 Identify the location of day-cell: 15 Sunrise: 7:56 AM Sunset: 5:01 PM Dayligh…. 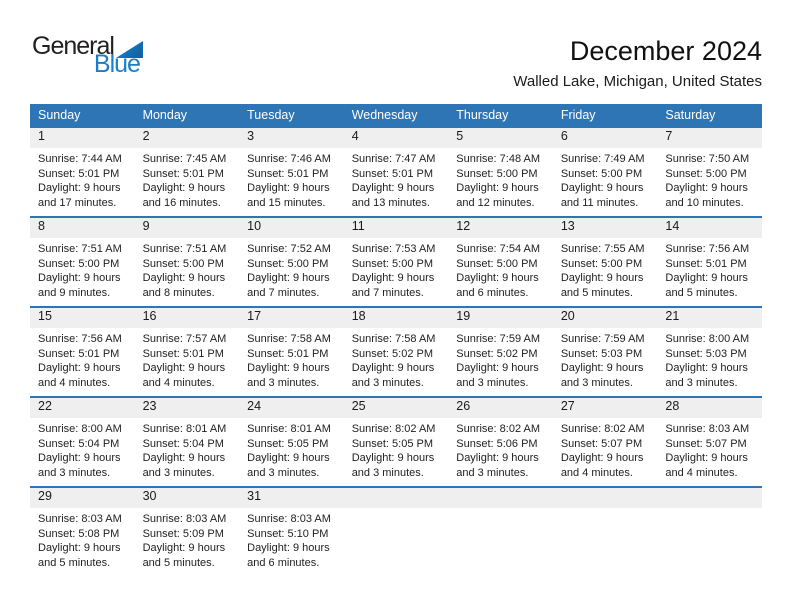
(82, 352).